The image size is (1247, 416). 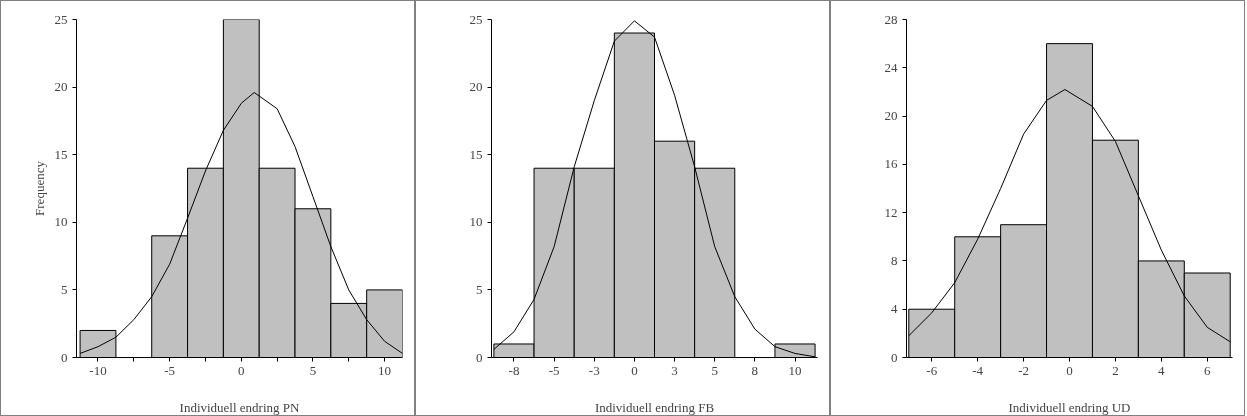 What do you see at coordinates (1024, 370) in the screenshot?
I see `x-tick-label: -2` at bounding box center [1024, 370].